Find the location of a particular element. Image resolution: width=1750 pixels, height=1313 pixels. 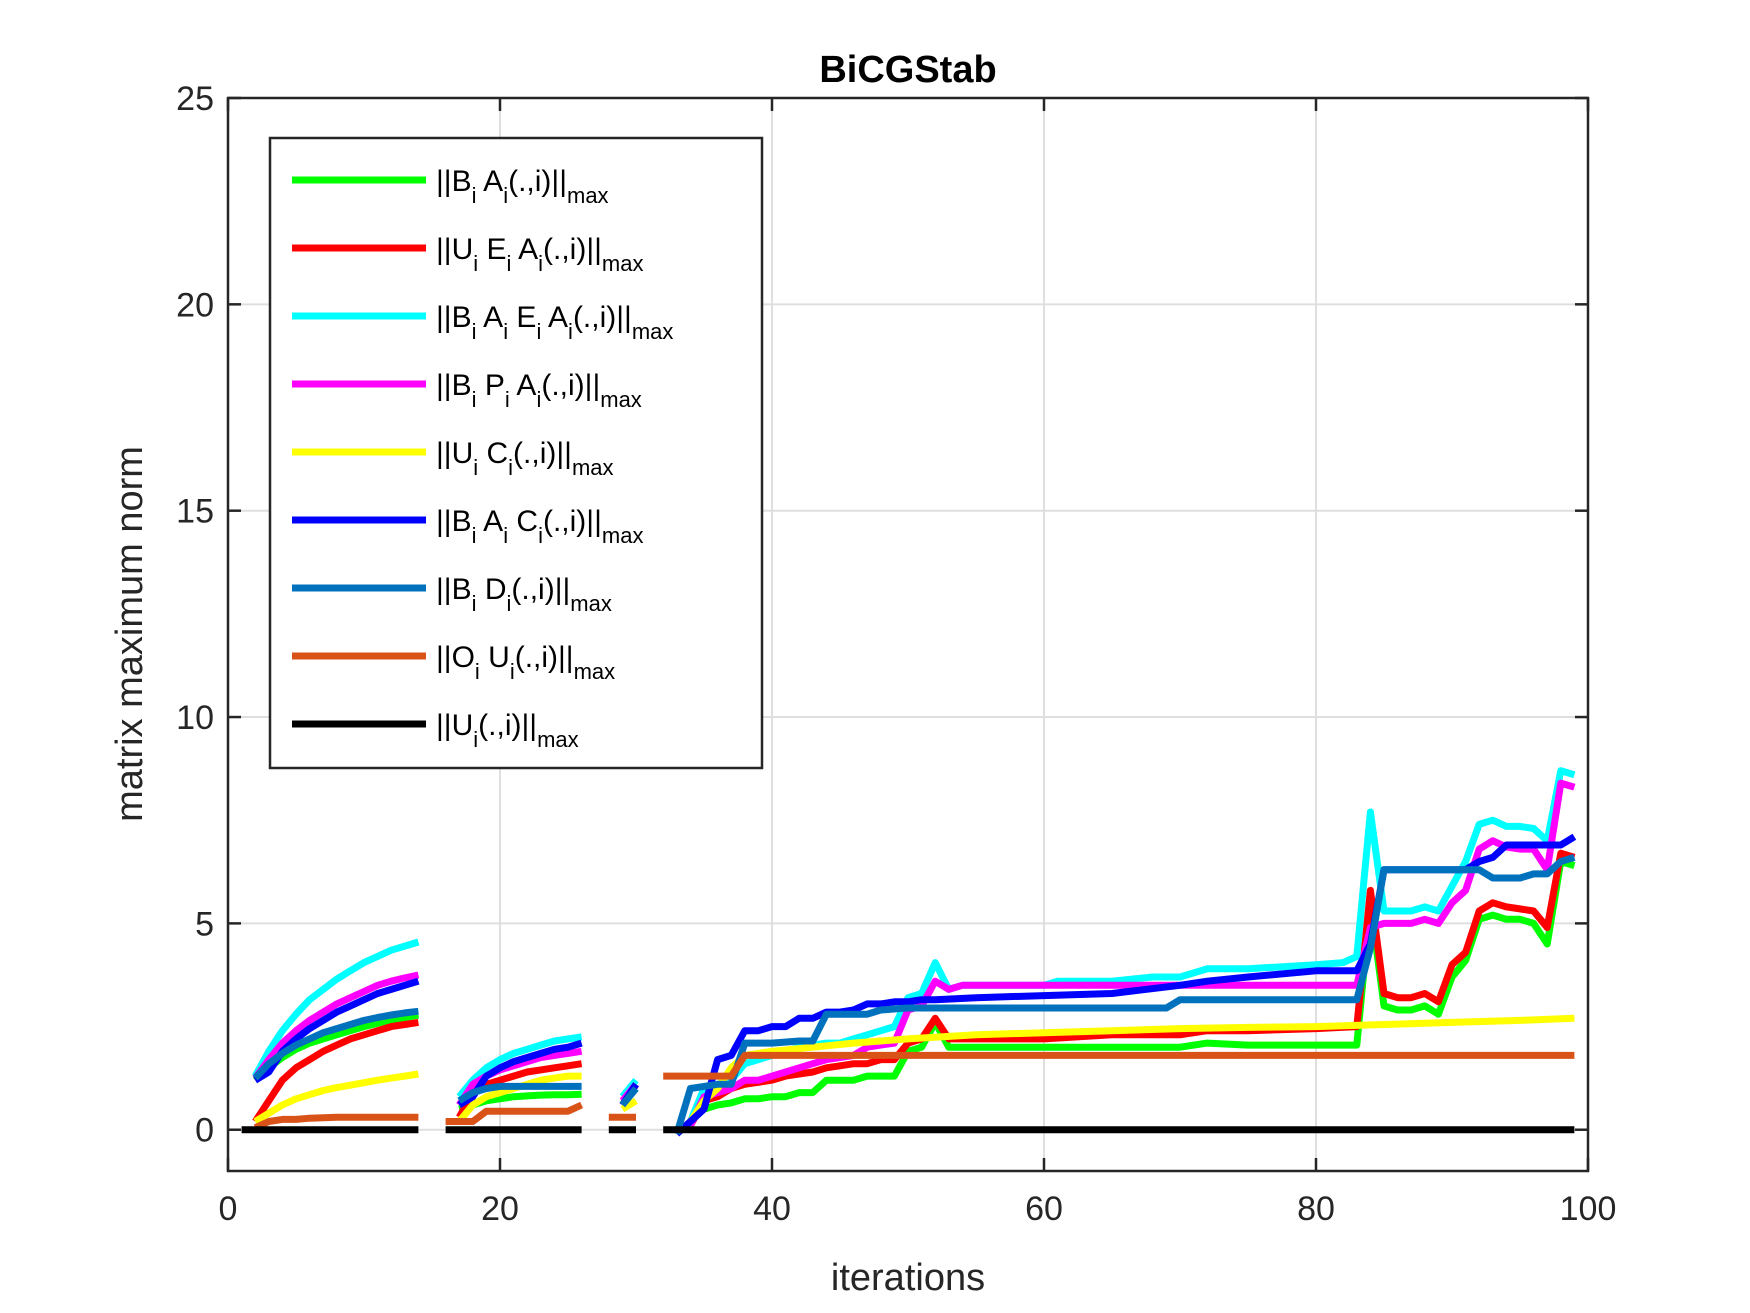

legend-label: ||Bi Ai Ci(.,i)||max is located at coordinates (539, 526).